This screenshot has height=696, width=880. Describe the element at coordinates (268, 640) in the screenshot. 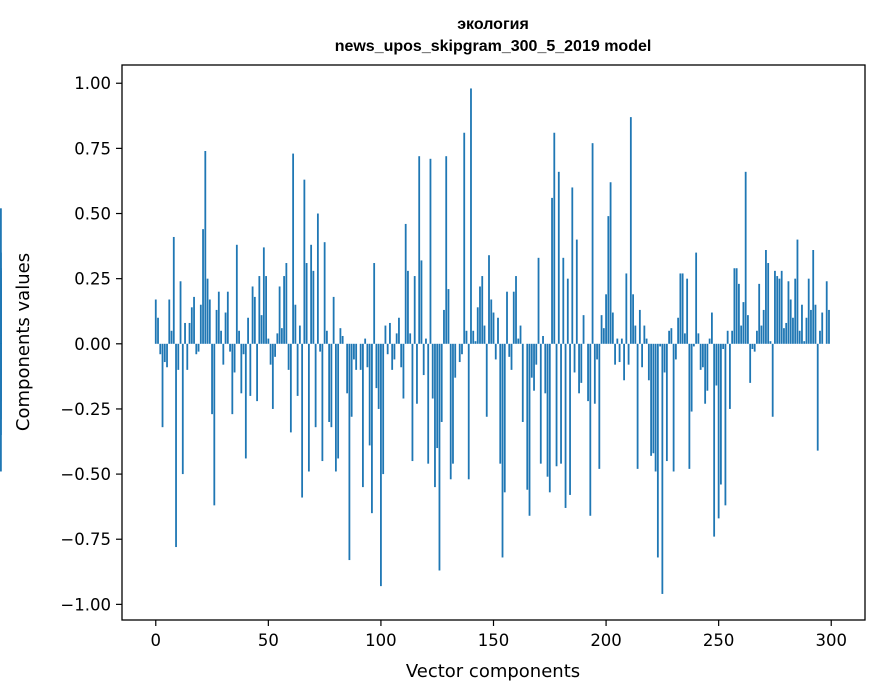

I see `x-tick-label: 50` at that location.